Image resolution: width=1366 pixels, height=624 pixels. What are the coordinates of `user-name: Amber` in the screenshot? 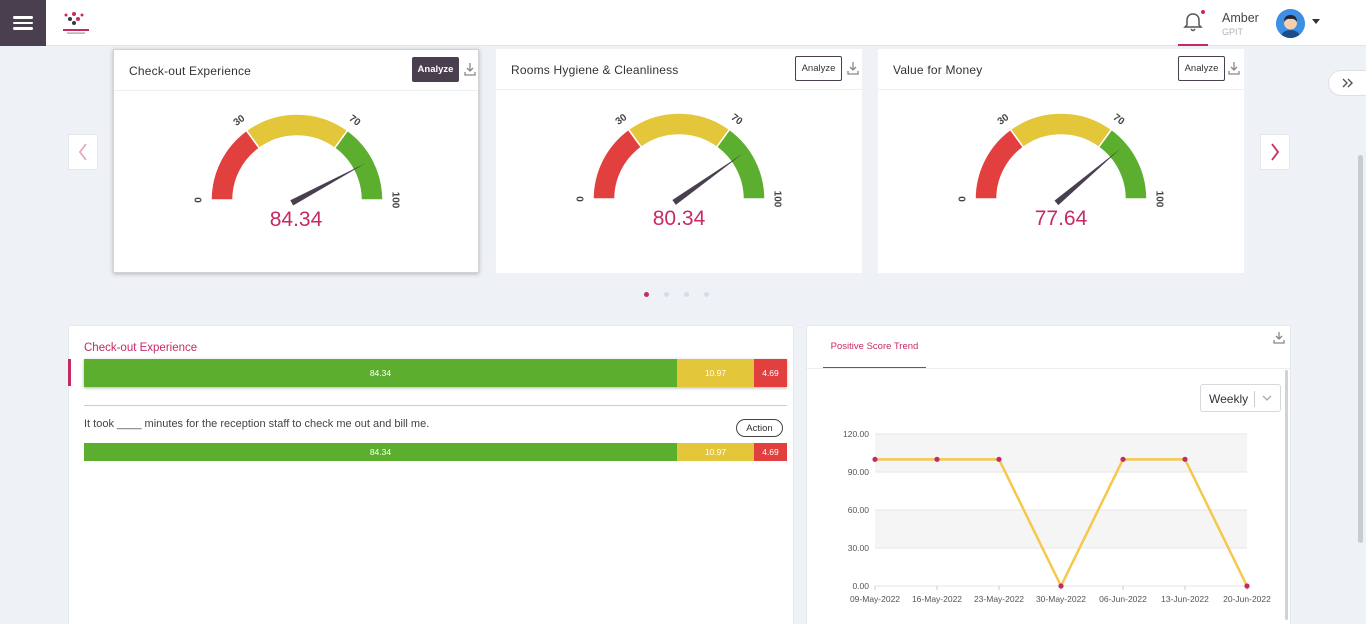 It's located at (1240, 18).